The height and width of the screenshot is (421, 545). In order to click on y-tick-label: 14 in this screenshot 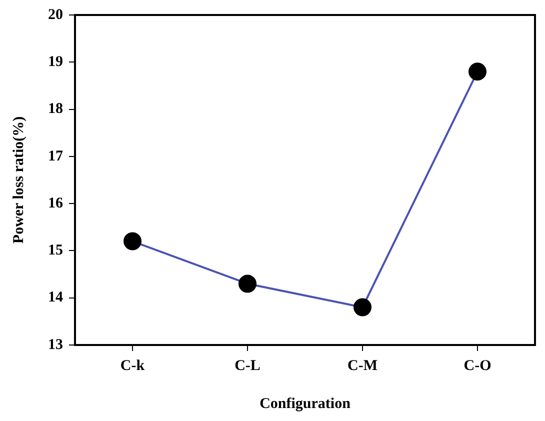, I will do `click(56, 298)`.